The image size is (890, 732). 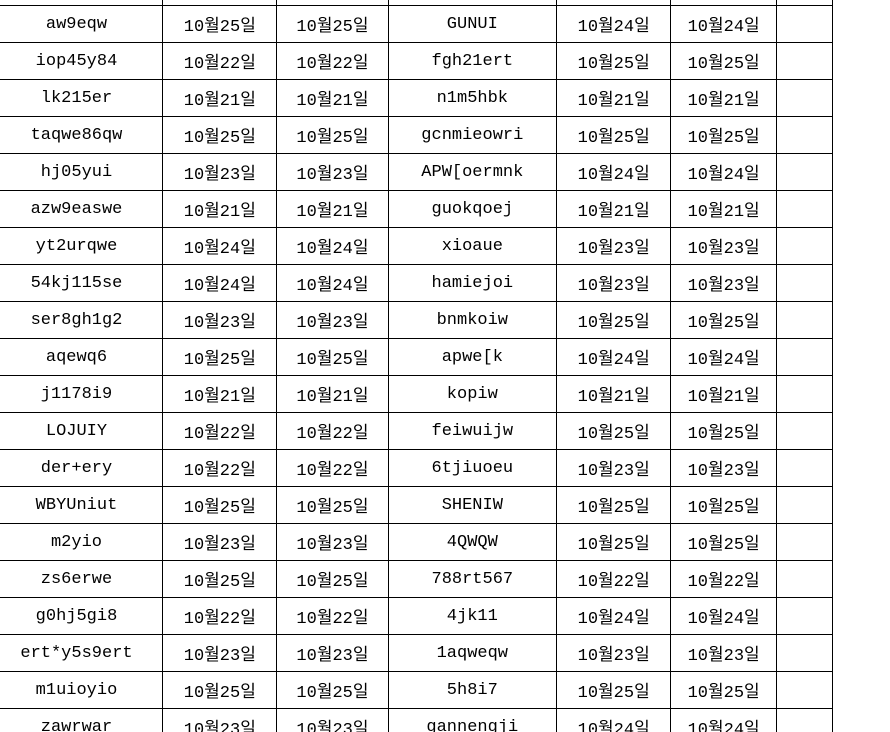 What do you see at coordinates (82, 135) in the screenshot?
I see `cell-code-a: taqwe86qw` at bounding box center [82, 135].